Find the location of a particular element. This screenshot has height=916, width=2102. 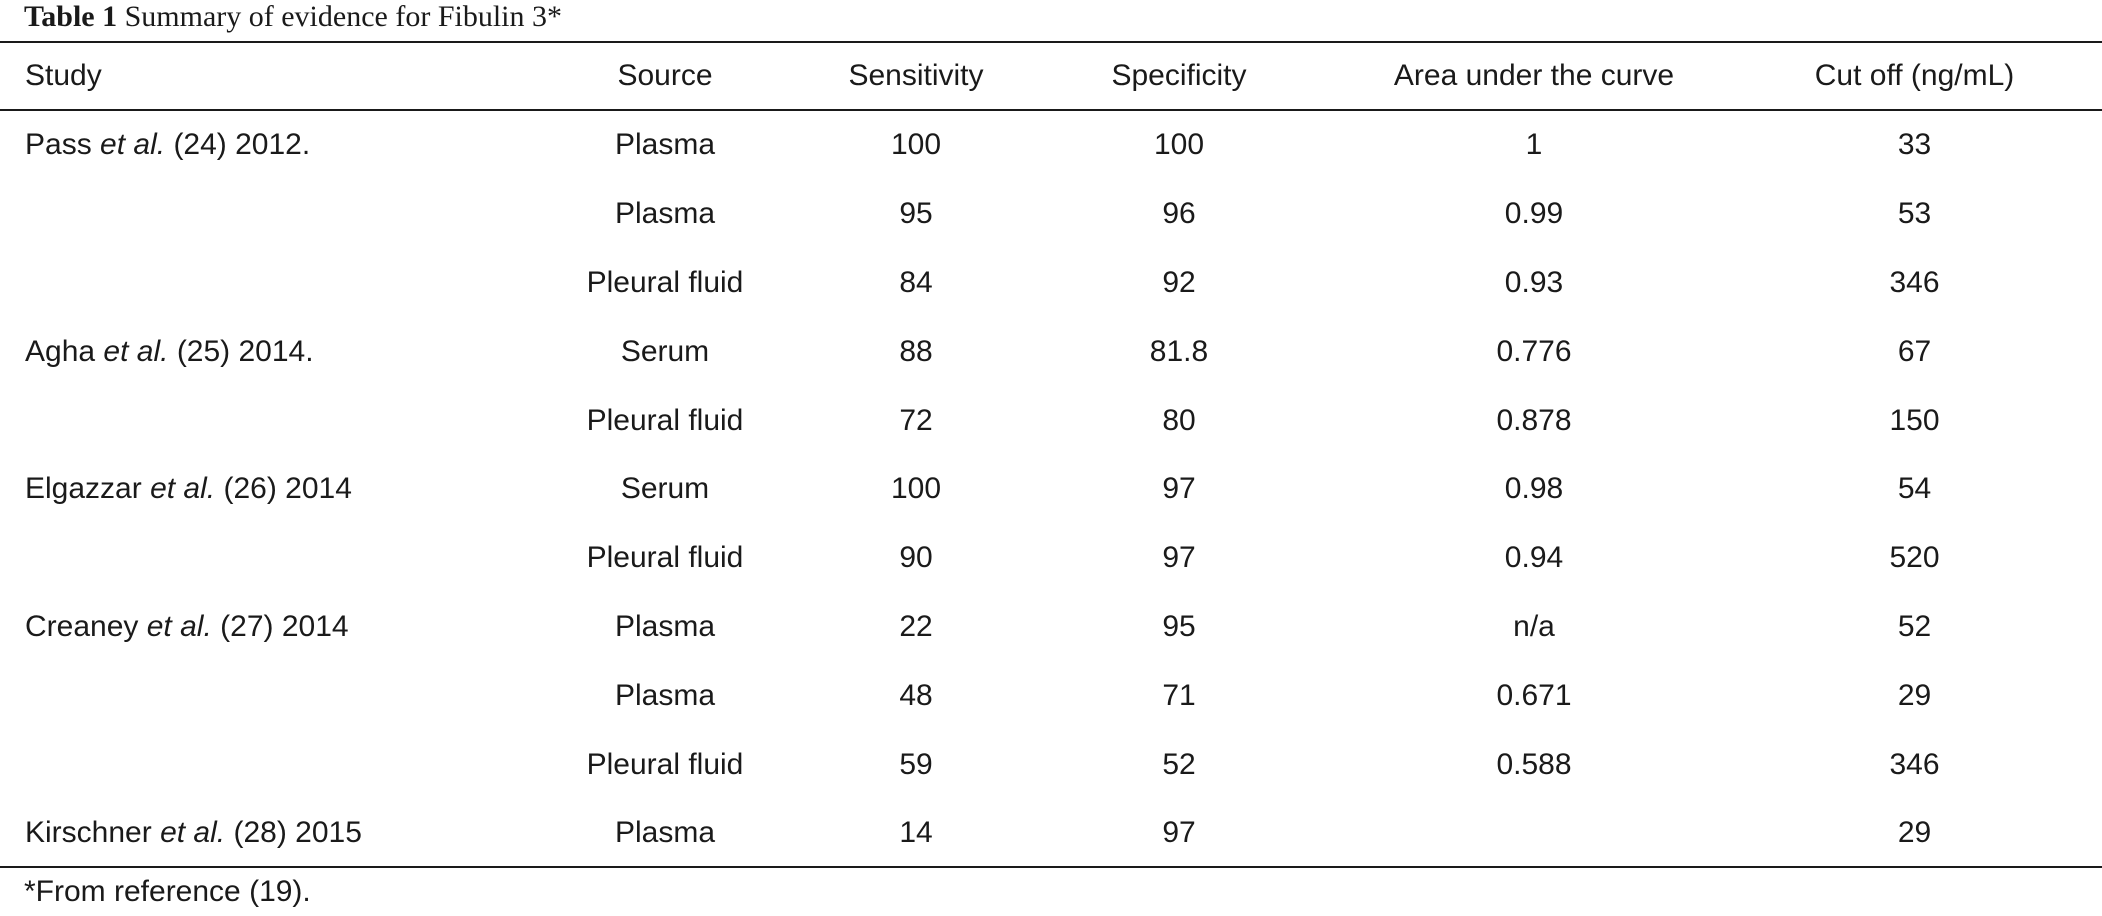

study-author: Elgazzar is located at coordinates (83, 489).